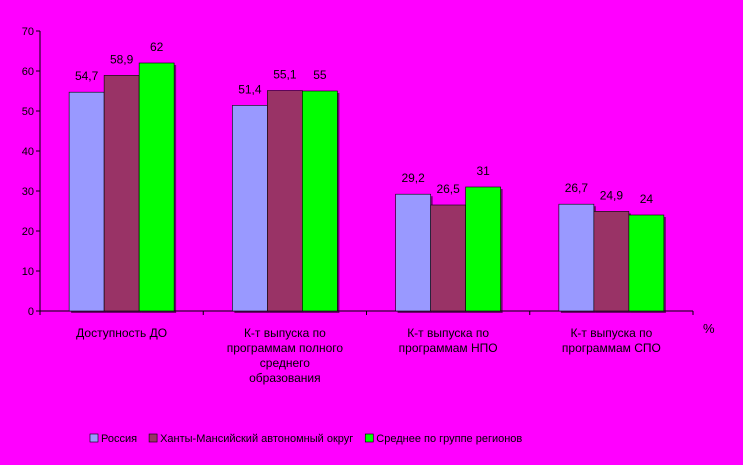 The width and height of the screenshot is (743, 465). Describe the element at coordinates (709, 328) in the screenshot. I see `unit-label: %` at that location.